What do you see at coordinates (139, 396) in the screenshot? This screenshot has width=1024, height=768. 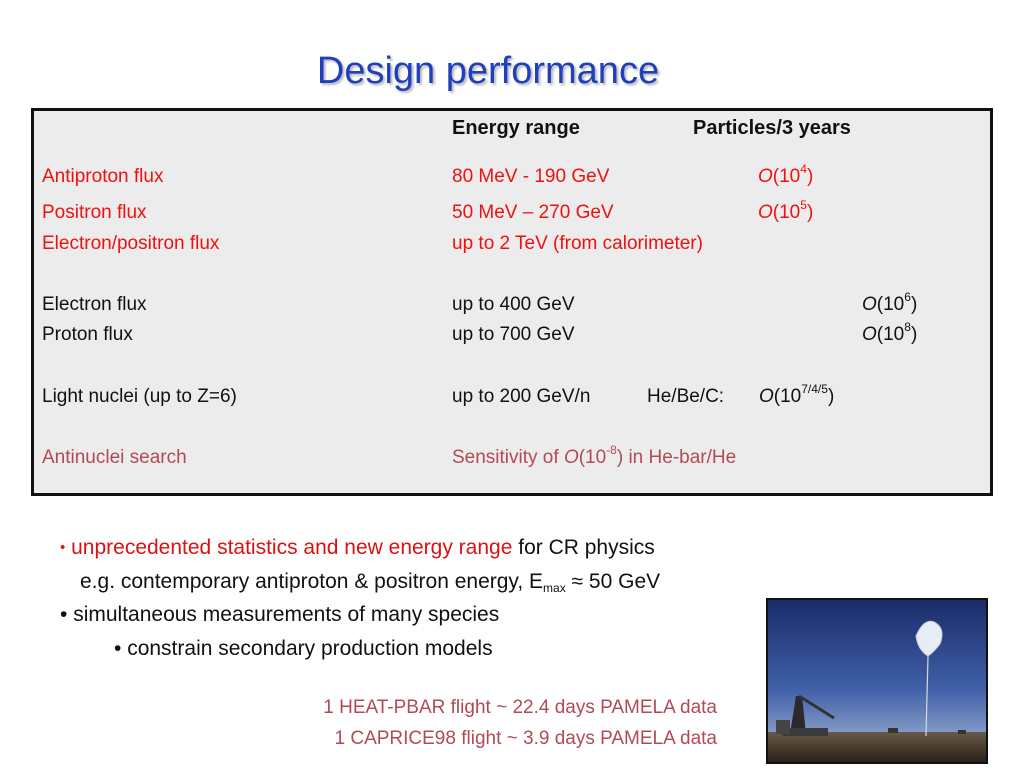 I see `row-name: Light nuclei (up to Z=6)` at bounding box center [139, 396].